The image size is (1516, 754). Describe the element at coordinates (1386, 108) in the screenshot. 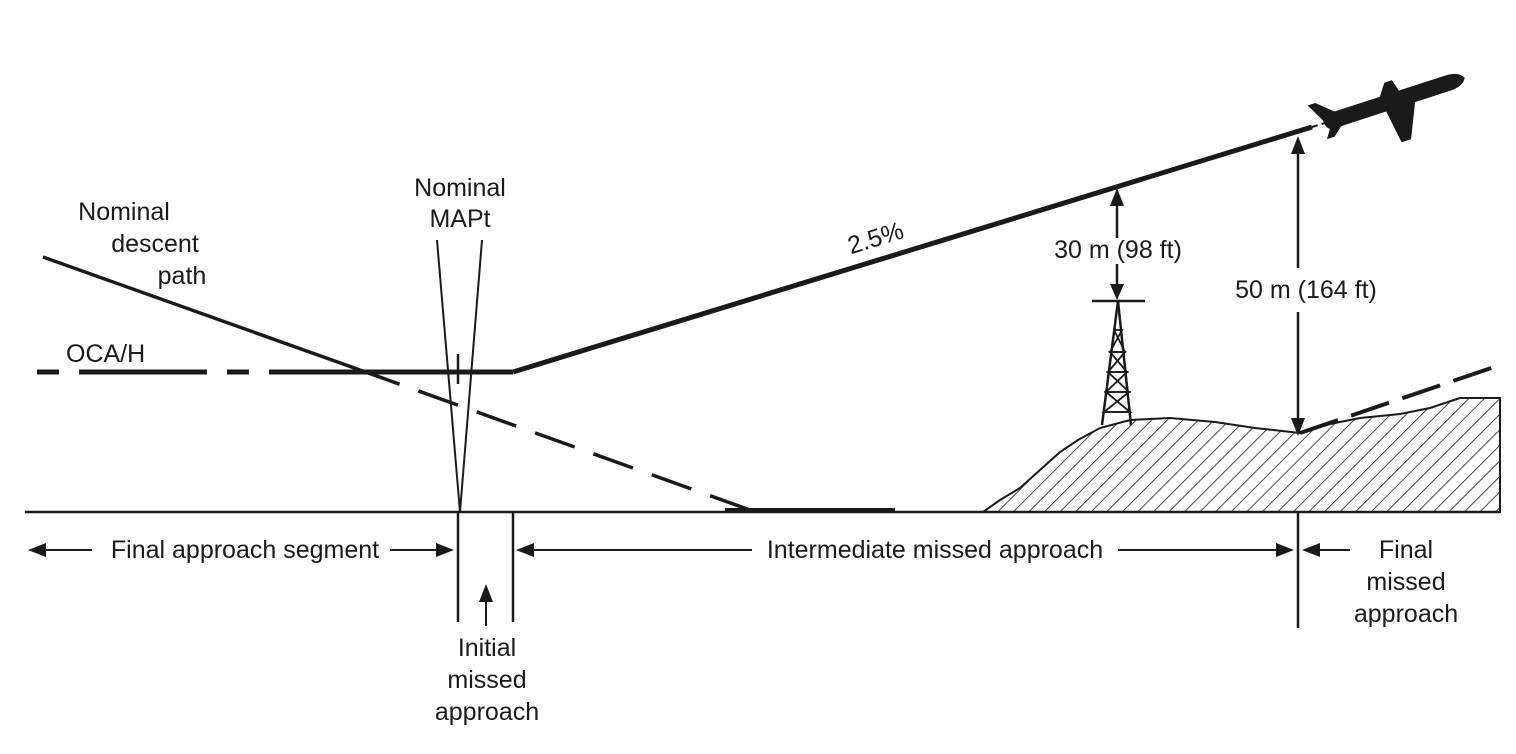

I see `aircraft-icon` at that location.